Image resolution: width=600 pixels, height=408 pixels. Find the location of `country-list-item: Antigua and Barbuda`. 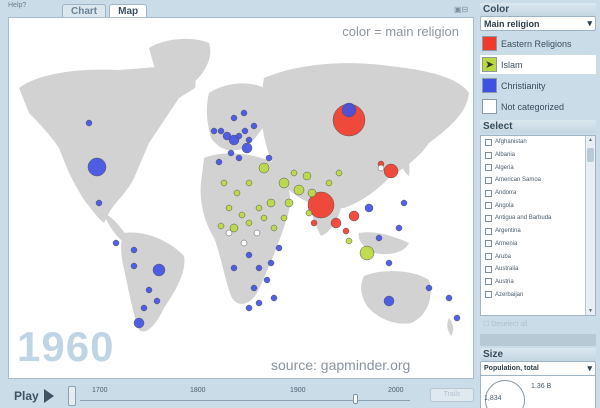

country-list-item: Antigua and Barbuda is located at coordinates (538, 218).